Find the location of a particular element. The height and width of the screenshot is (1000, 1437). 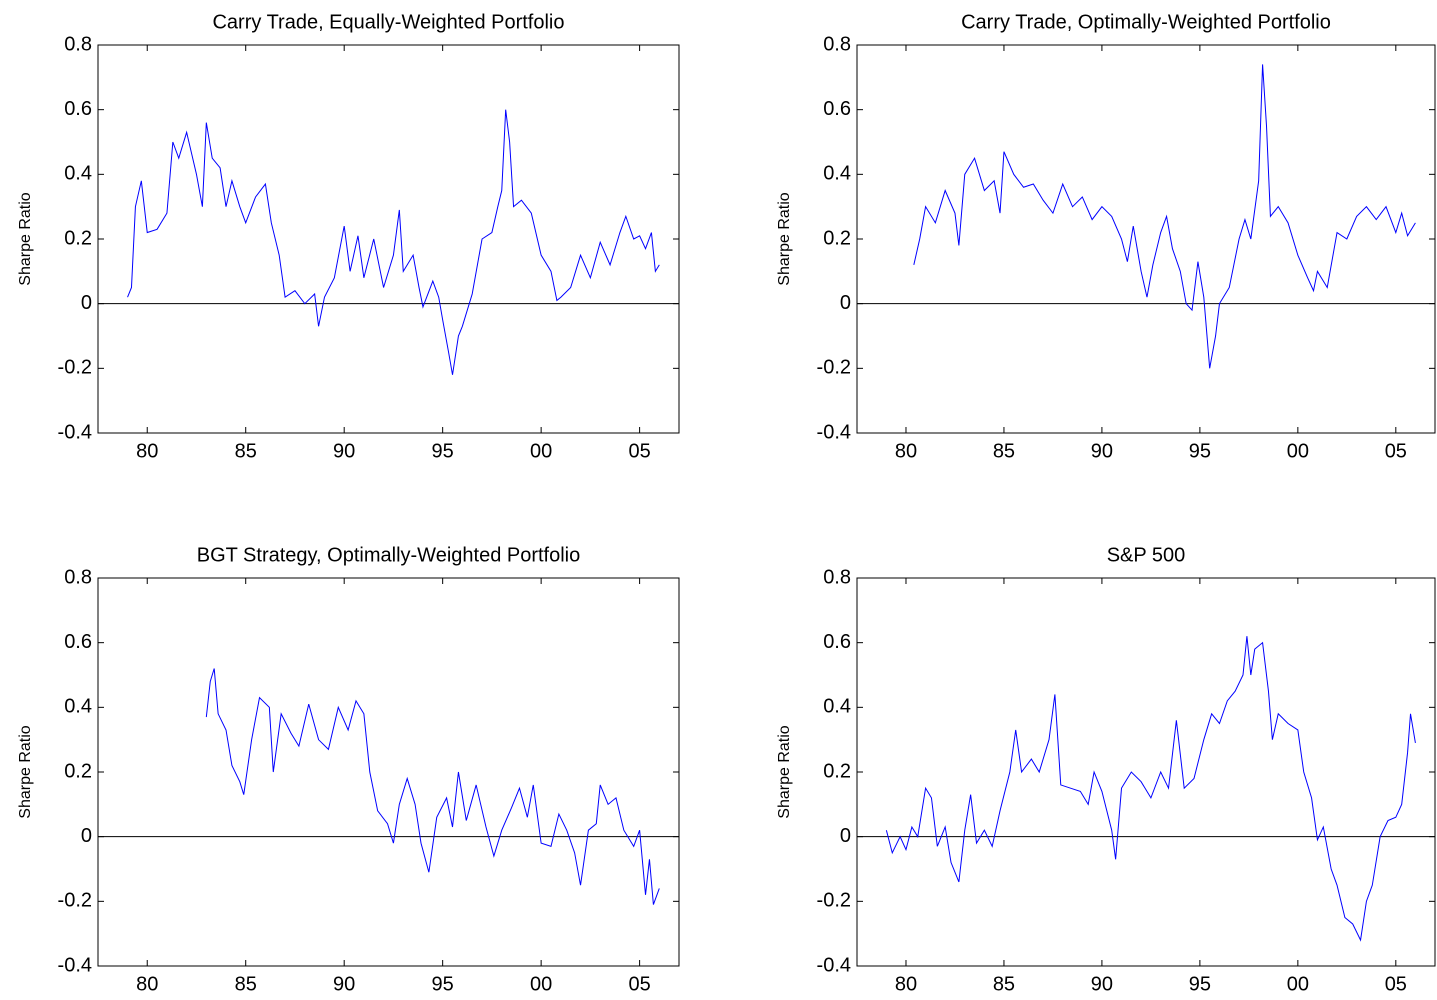

chart-title: Carry Trade, Equally-Weighted Portfolio is located at coordinates (388, 22).